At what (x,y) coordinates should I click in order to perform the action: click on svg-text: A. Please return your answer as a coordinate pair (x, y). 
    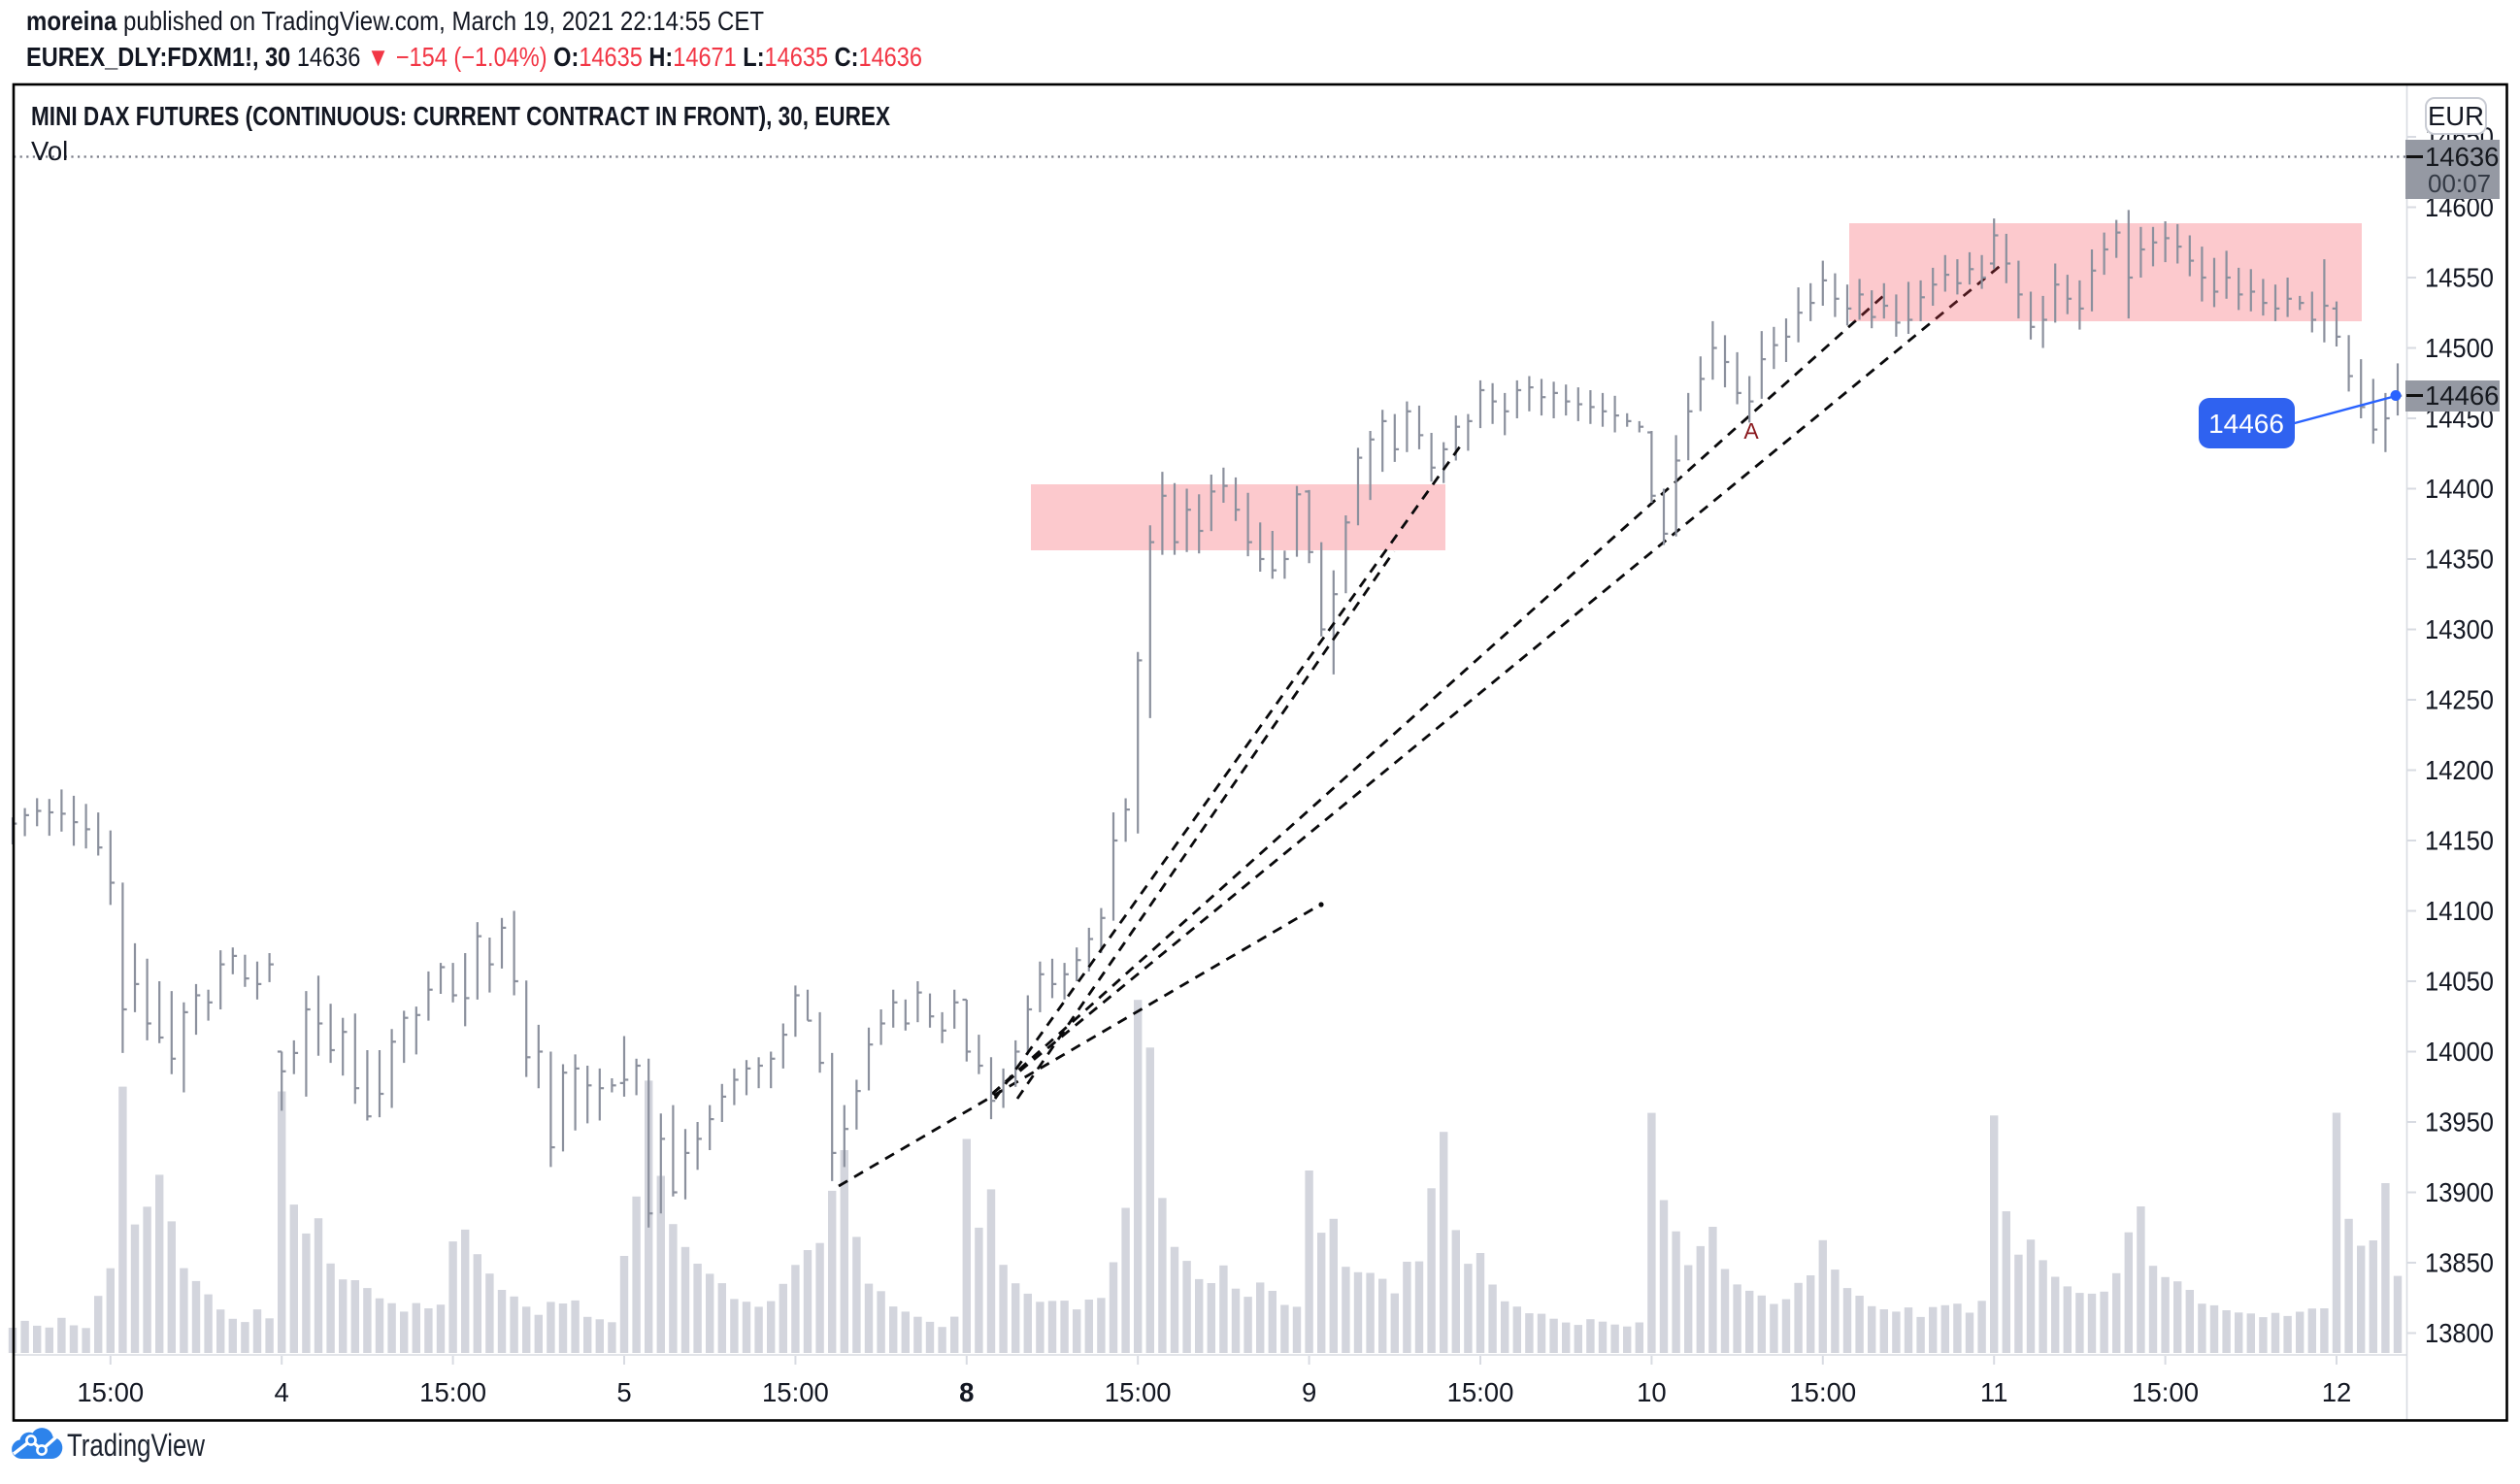
    Looking at the image, I should click on (1751, 431).